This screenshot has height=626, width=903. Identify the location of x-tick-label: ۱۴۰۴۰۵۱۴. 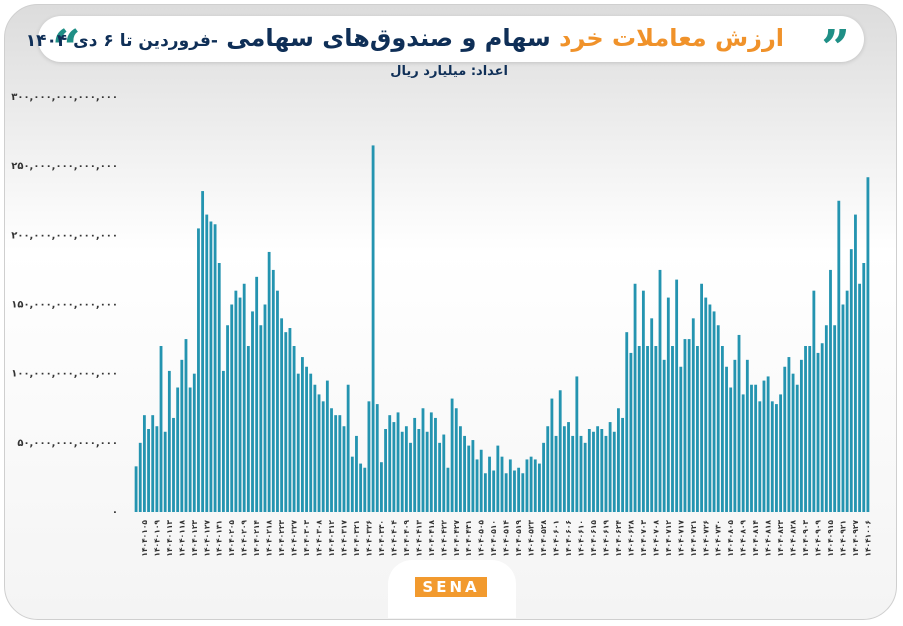
(506, 538).